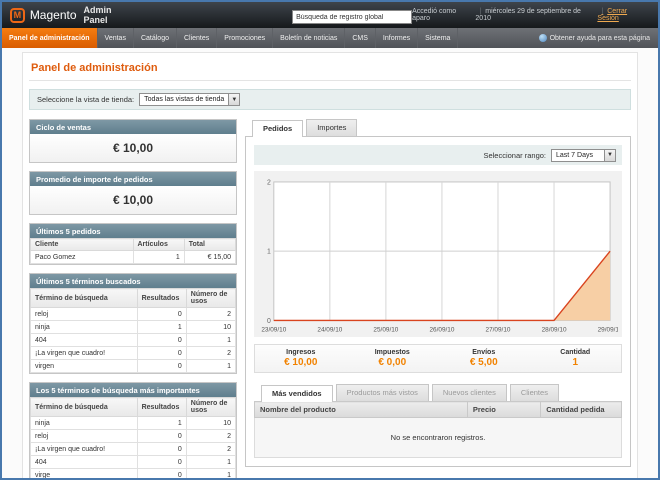 This screenshot has height=480, width=660. I want to click on nav-item-cms: CMS, so click(360, 38).